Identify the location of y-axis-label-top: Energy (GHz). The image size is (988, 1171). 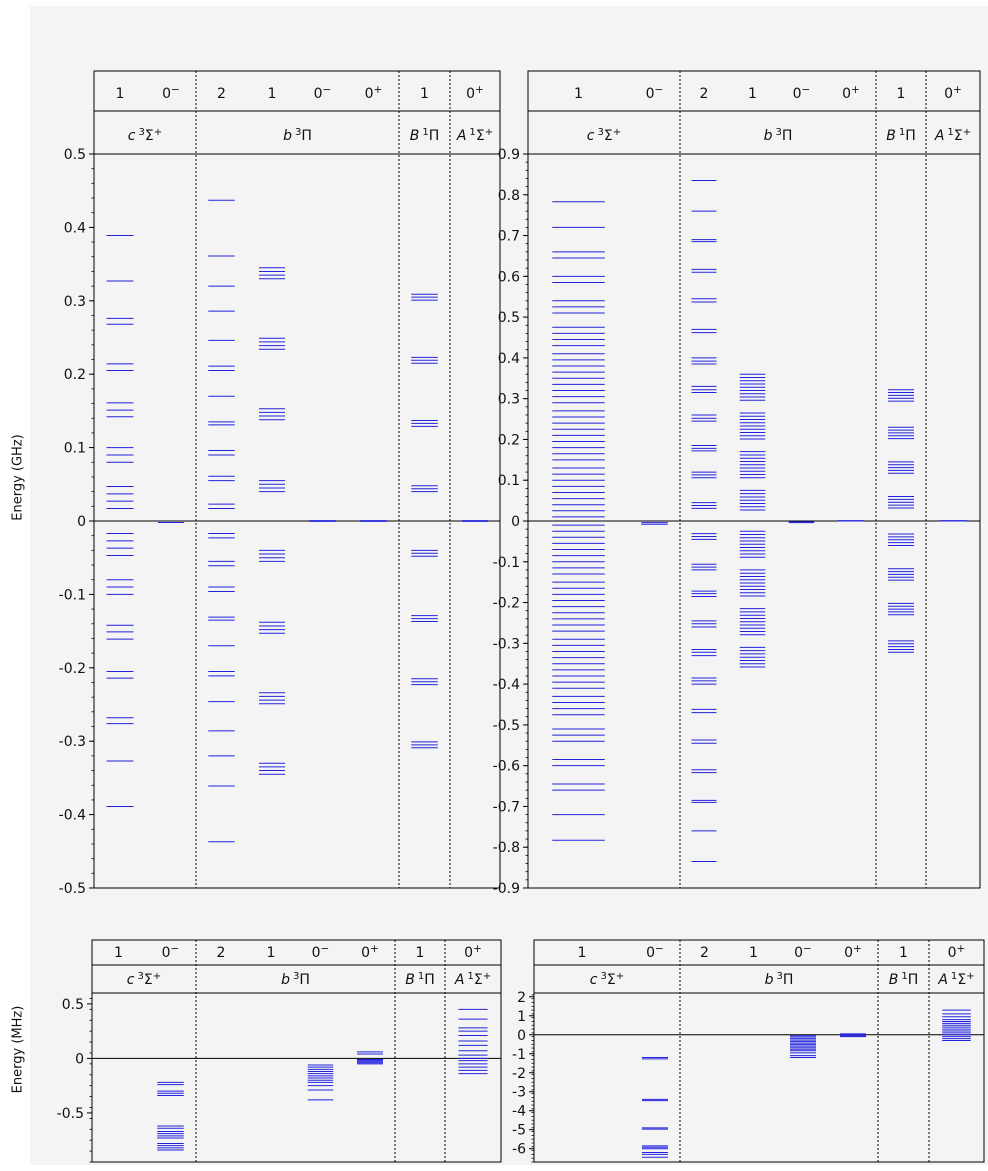
(18, 477).